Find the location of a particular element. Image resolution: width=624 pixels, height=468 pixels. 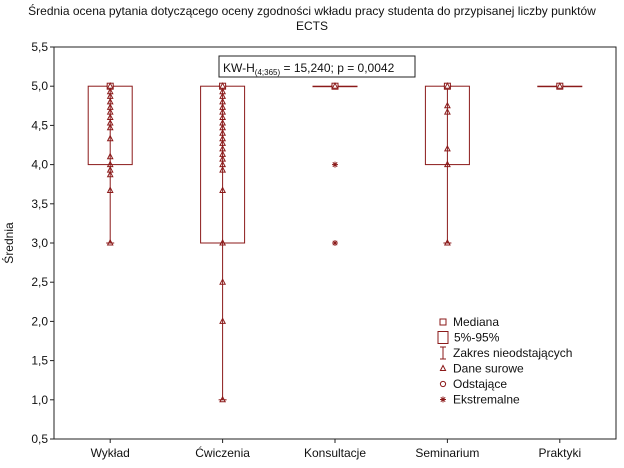

stat-prefix: KW-H is located at coordinates (239, 68).